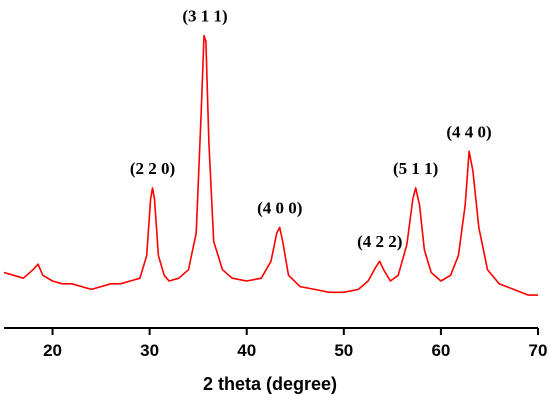 This screenshot has width=550, height=404. I want to click on x-tick-label: 30, so click(149, 350).